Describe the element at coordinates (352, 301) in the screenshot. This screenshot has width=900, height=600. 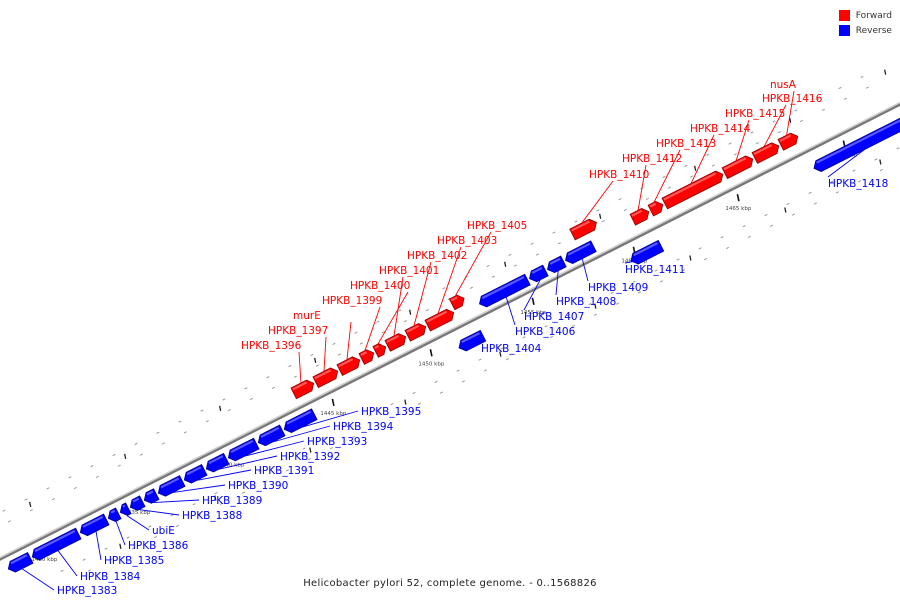
I see `gene-label: HPKB_1399` at that location.